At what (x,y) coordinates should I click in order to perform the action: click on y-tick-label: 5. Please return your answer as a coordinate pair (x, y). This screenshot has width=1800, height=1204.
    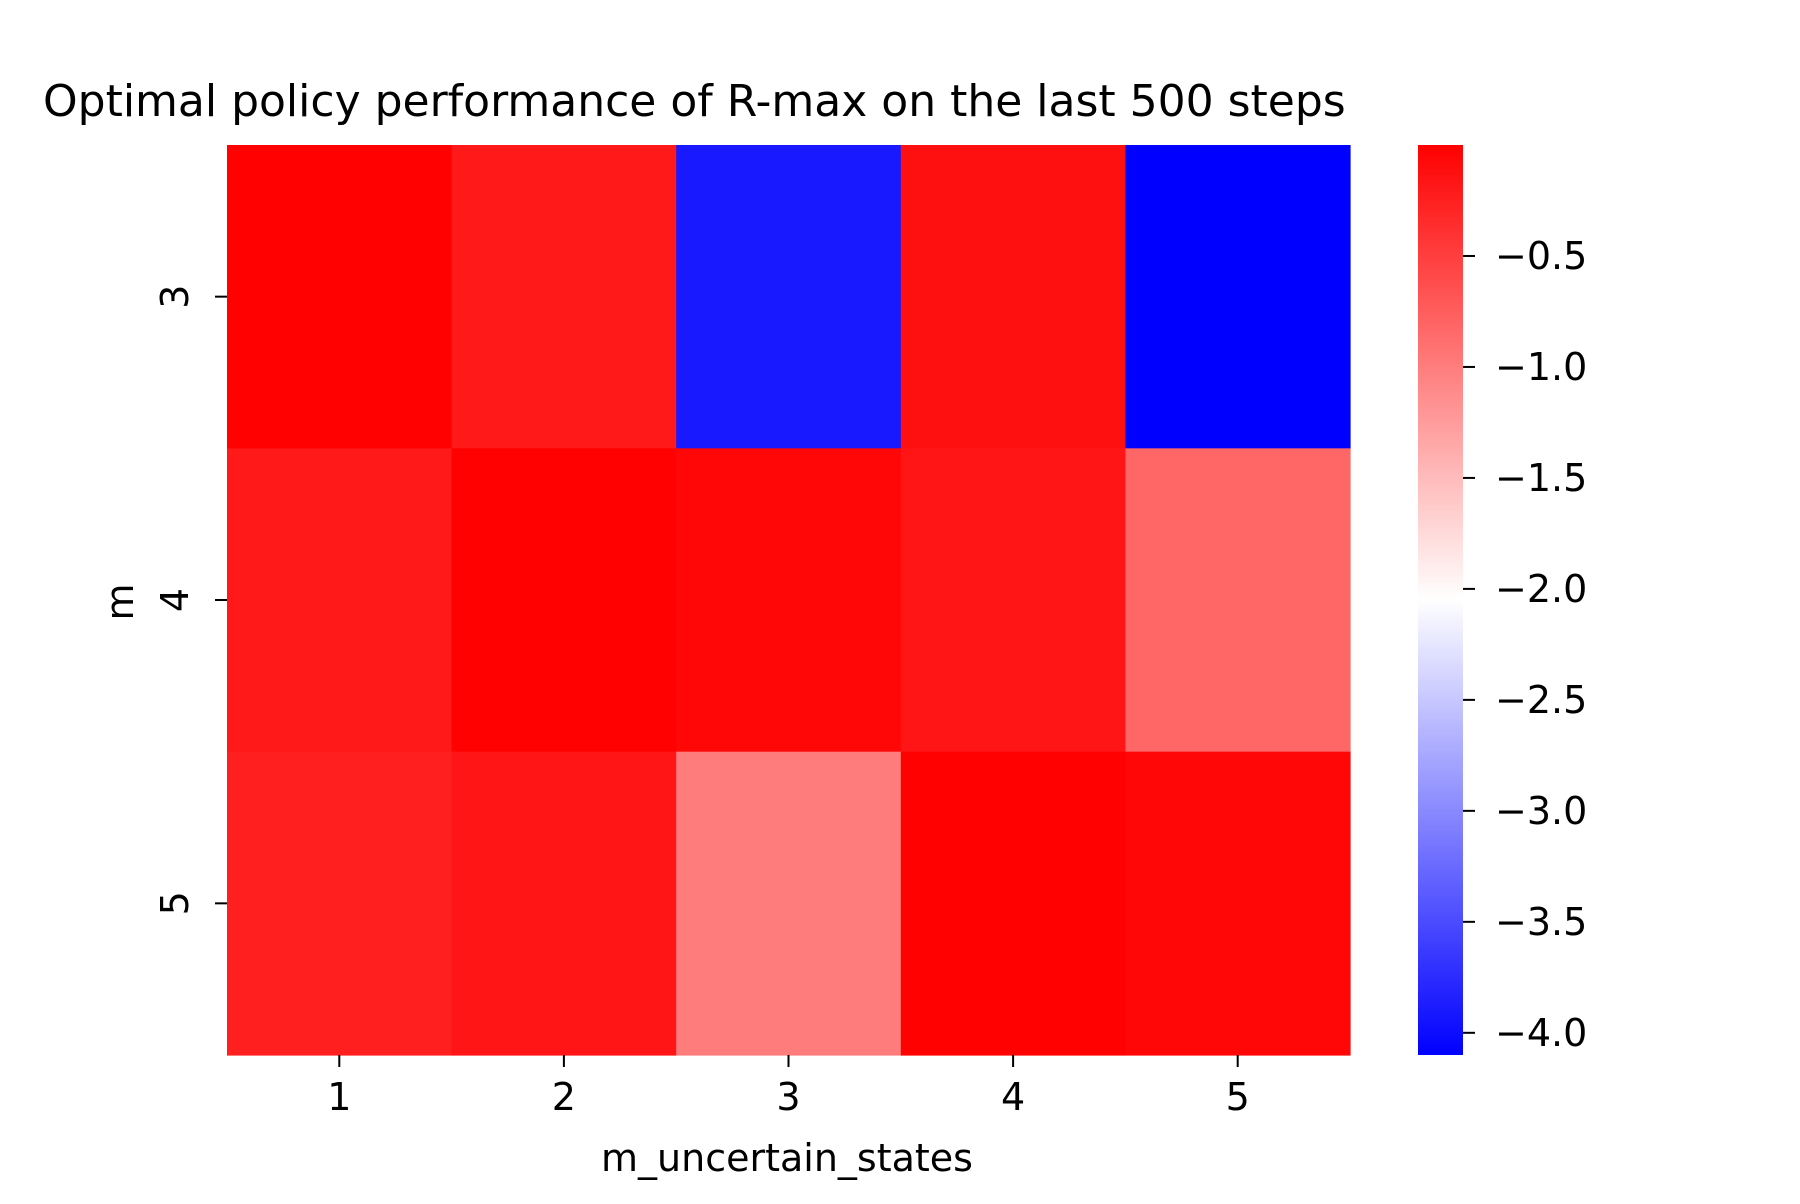
    Looking at the image, I should click on (175, 903).